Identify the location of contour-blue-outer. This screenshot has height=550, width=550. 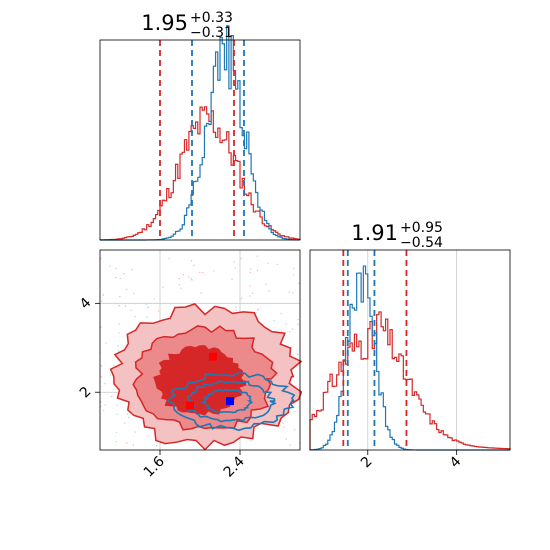
(231, 402).